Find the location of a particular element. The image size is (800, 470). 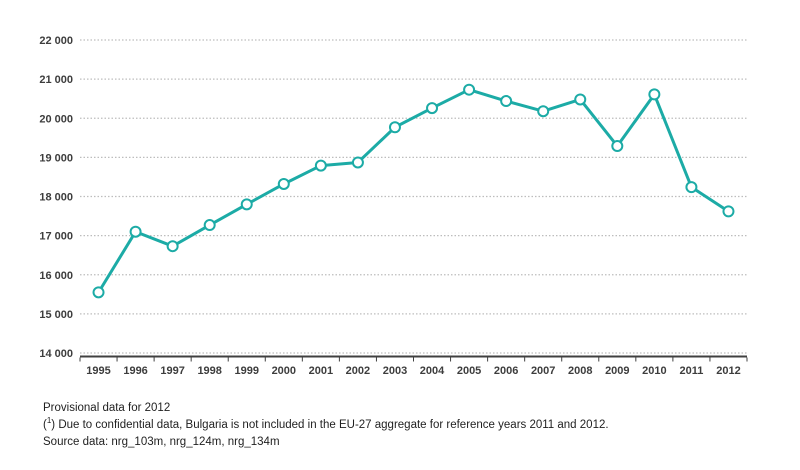

footnote-provisional: Provisional data for 2012 is located at coordinates (107, 408).